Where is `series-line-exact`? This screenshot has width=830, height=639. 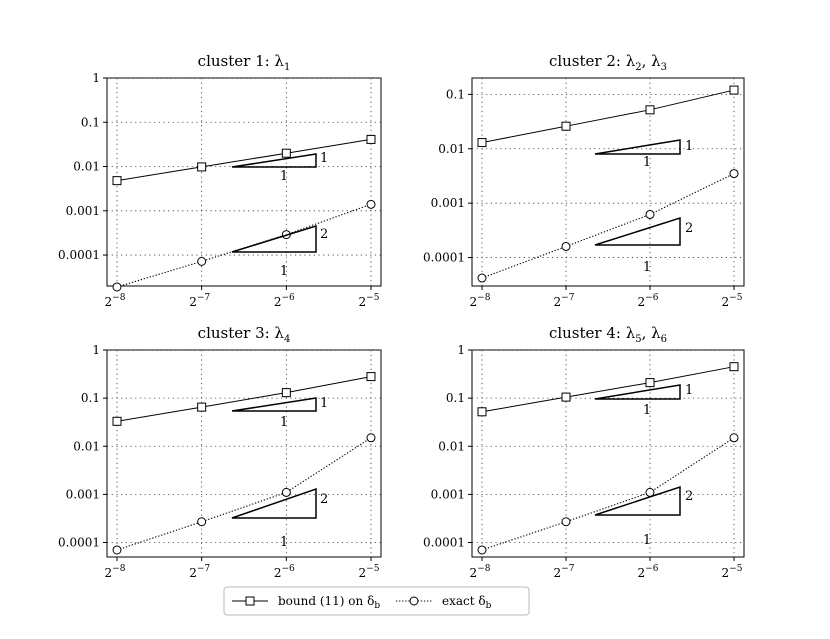 series-line-exact is located at coordinates (244, 494).